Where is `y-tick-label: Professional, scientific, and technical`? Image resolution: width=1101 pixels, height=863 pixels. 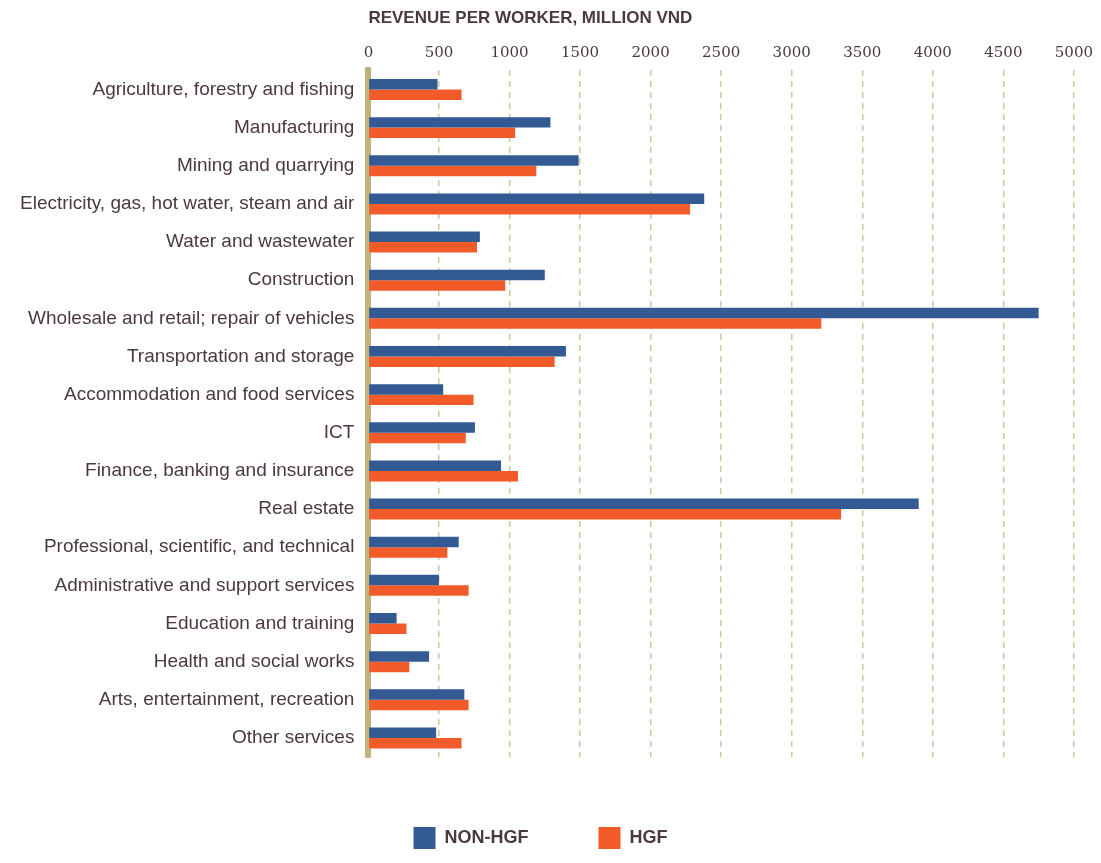
y-tick-label: Professional, scientific, and technical is located at coordinates (199, 546).